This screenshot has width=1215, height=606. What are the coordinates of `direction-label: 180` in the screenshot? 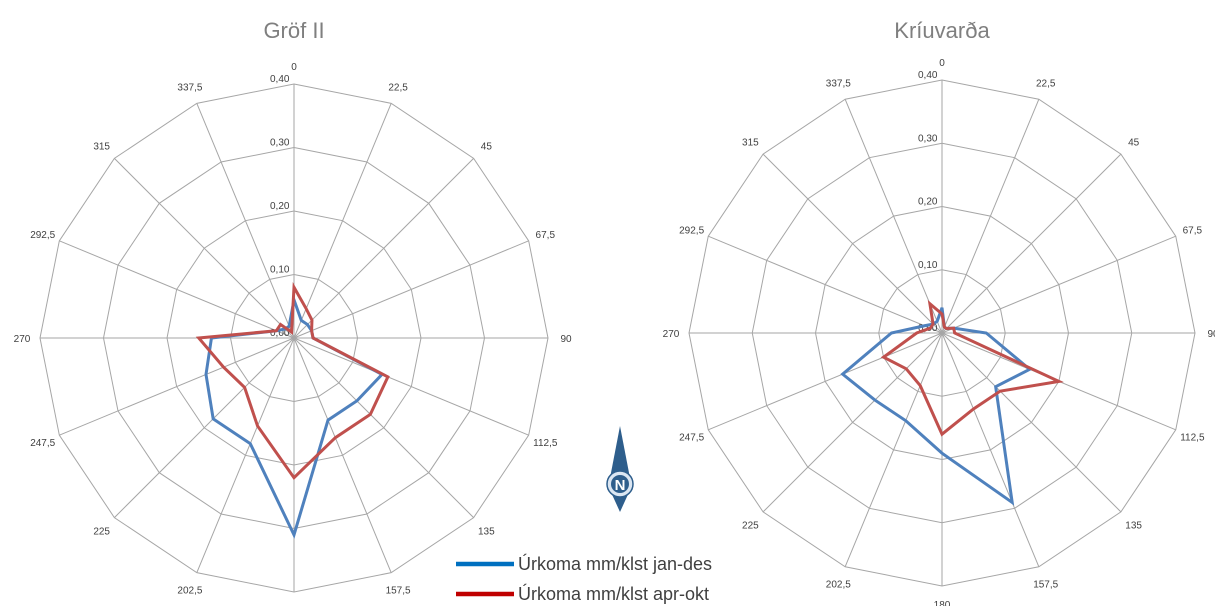 It's located at (942, 603).